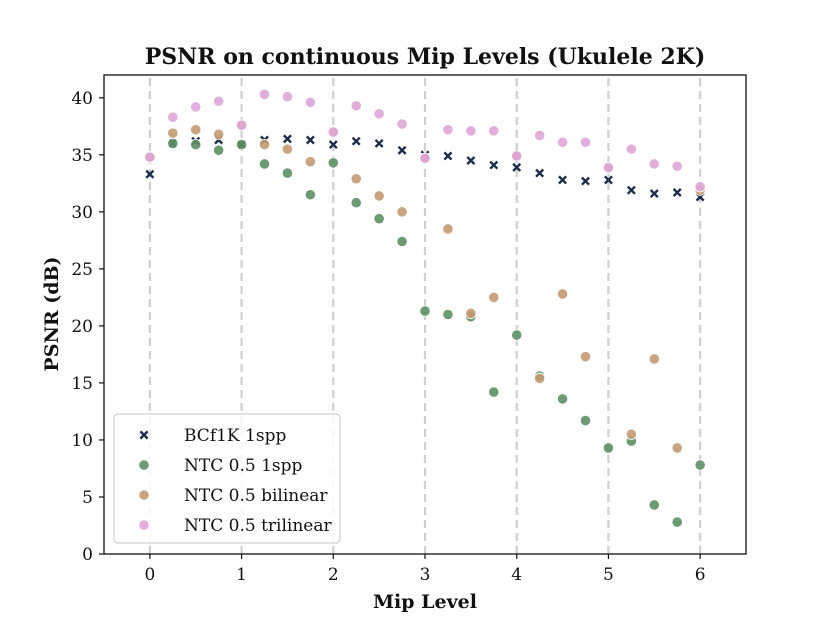  Describe the element at coordinates (82, 327) in the screenshot. I see `y-tick-label: 20` at that location.